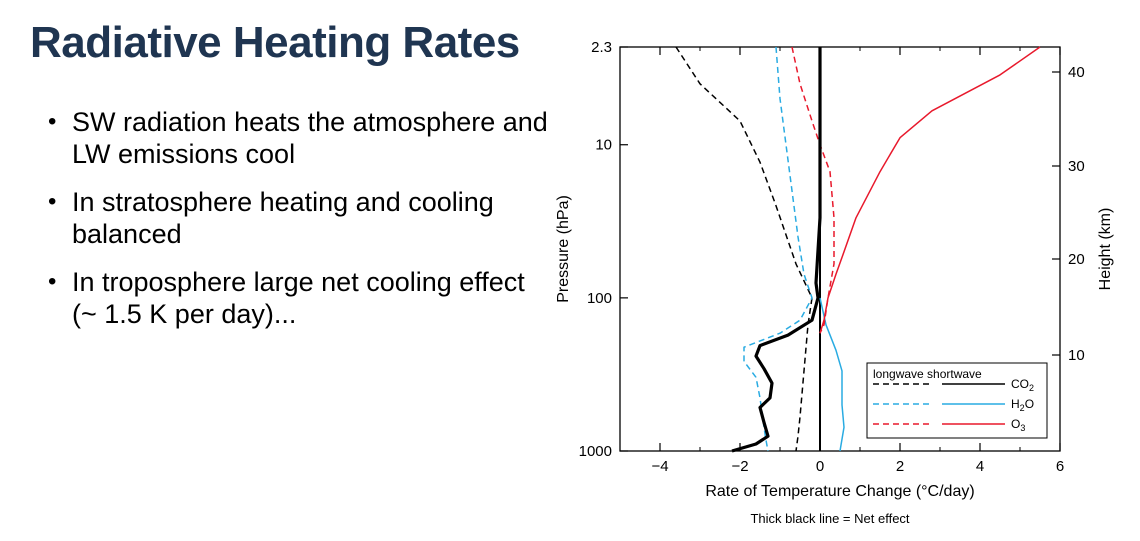 The image size is (1140, 541). What do you see at coordinates (829, 518) in the screenshot?
I see `chart-caption: Thick black line = Net effect` at bounding box center [829, 518].